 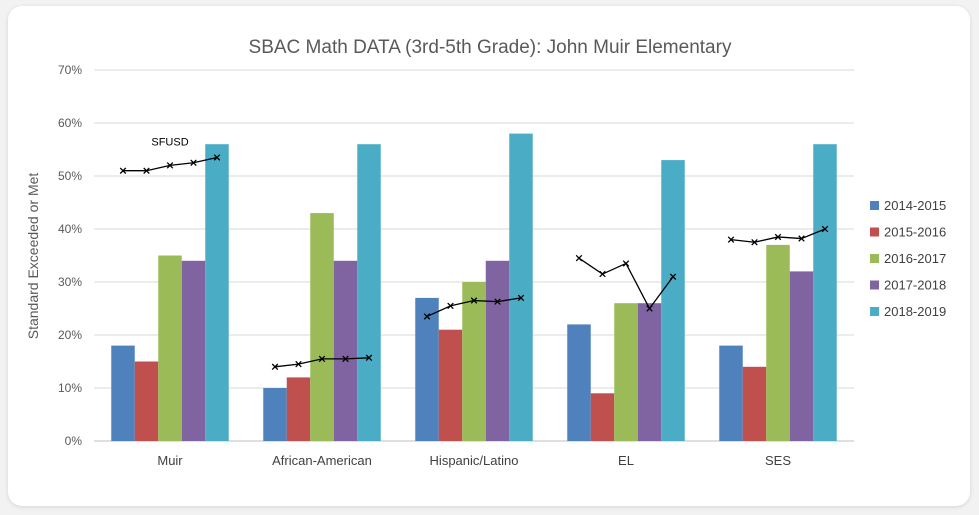 I want to click on legend-label: 2016-2017, so click(x=915, y=258).